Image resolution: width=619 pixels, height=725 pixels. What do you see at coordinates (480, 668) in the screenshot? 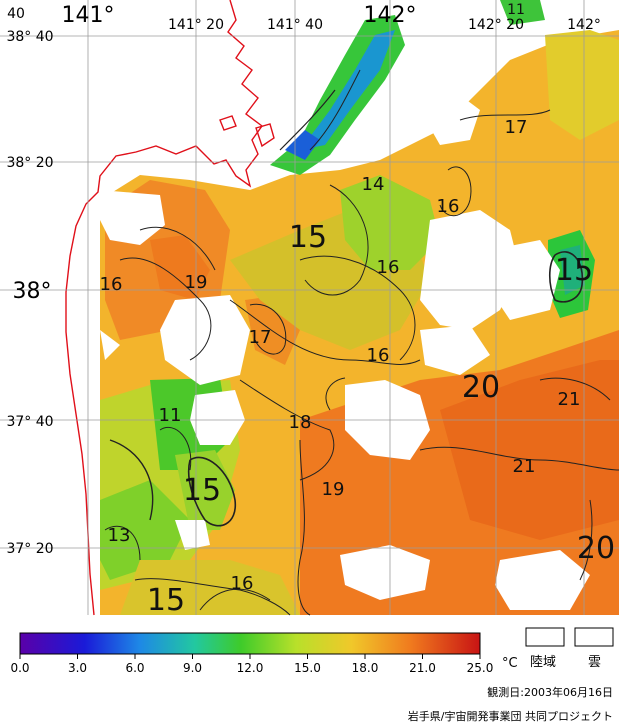
I see `legend-tick-label: 25.0` at bounding box center [480, 668].